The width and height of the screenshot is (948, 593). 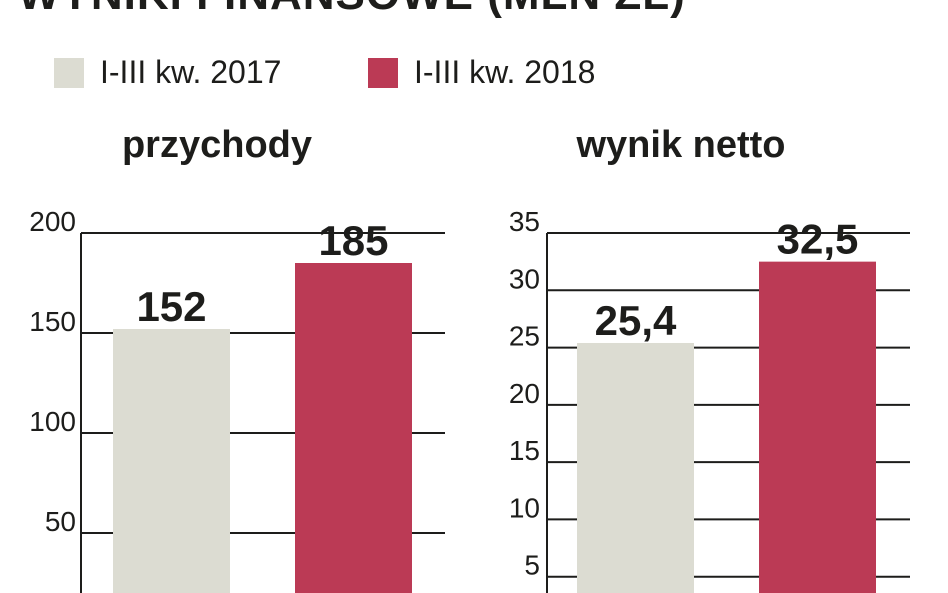 I want to click on y-tick-label-wynik-netto-20: 20, so click(x=524, y=393).